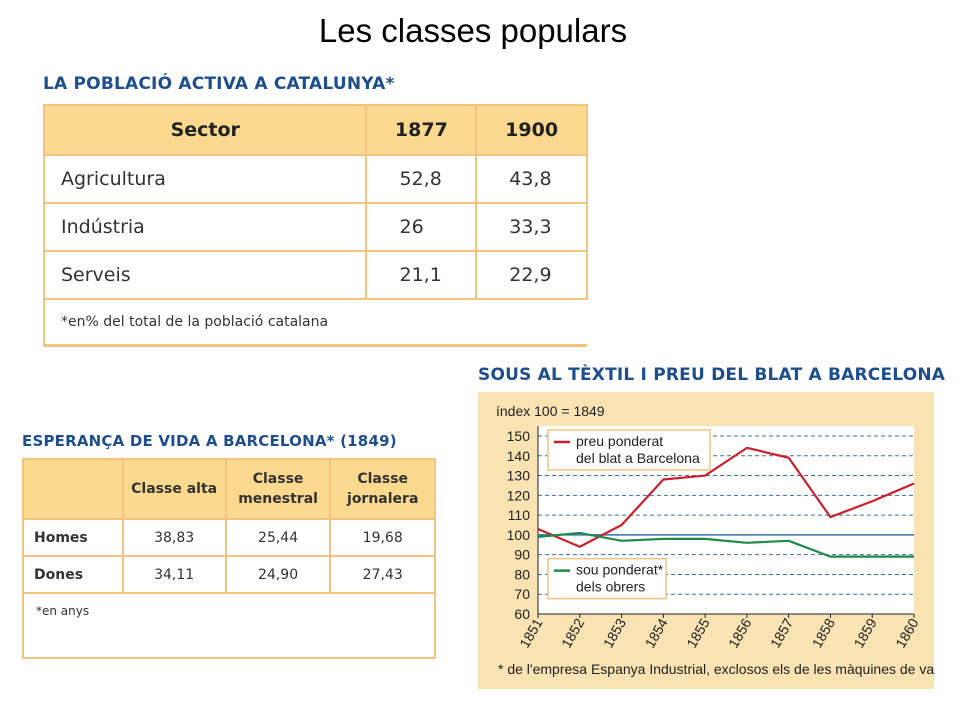 This screenshot has height=720, width=960. I want to click on active-population-title: LA POBLACIÓ ACTIVA A CATALUNYA*, so click(219, 84).